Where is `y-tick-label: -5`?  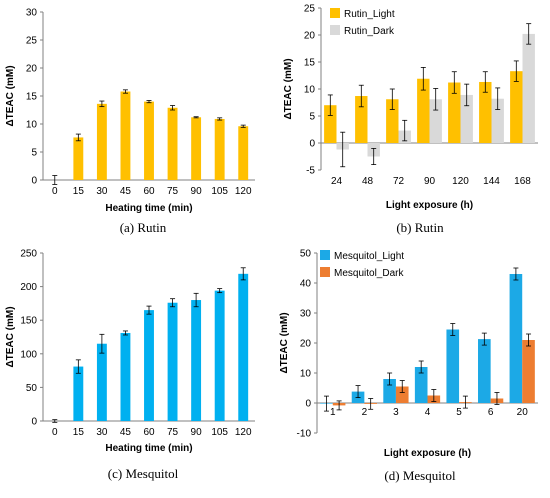 y-tick-label: -5 is located at coordinates (310, 171).